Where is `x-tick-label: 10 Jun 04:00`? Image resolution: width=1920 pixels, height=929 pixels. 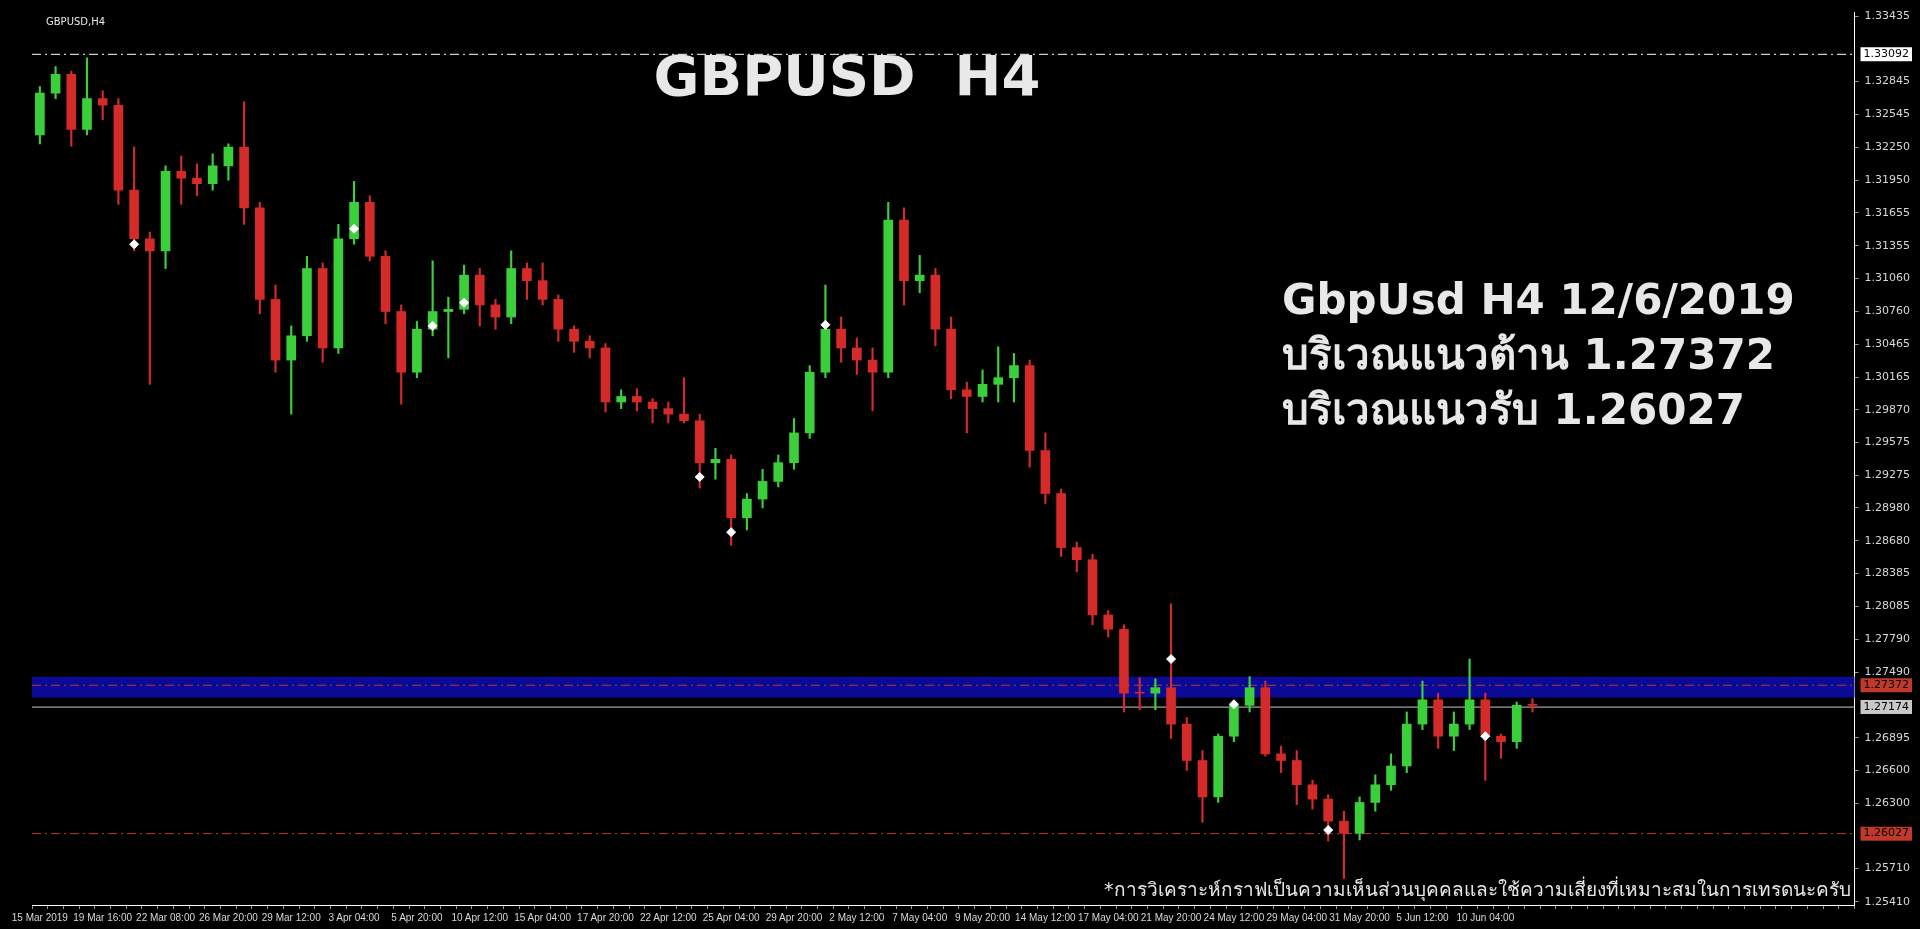 x-tick-label: 10 Jun 04:00 is located at coordinates (1485, 917).